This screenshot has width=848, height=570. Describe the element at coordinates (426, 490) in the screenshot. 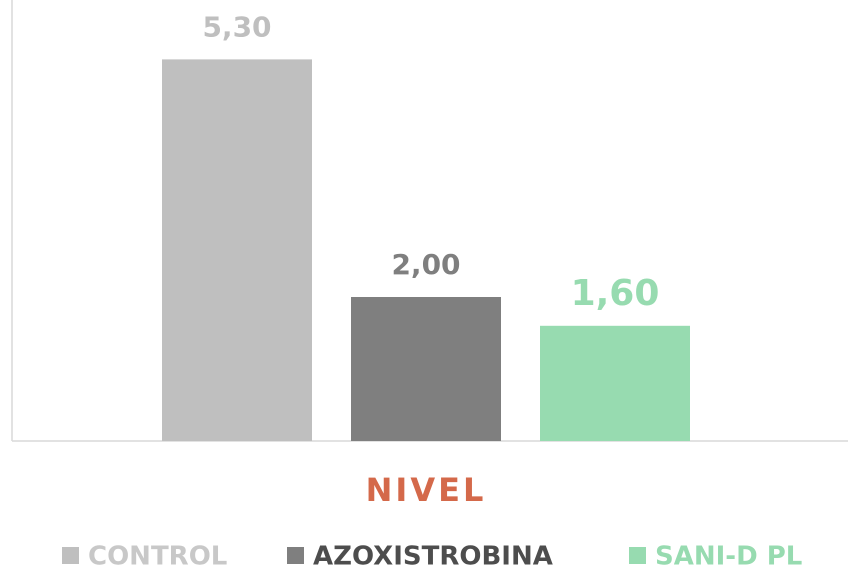

I see `x-tick-label: NIVEL` at that location.